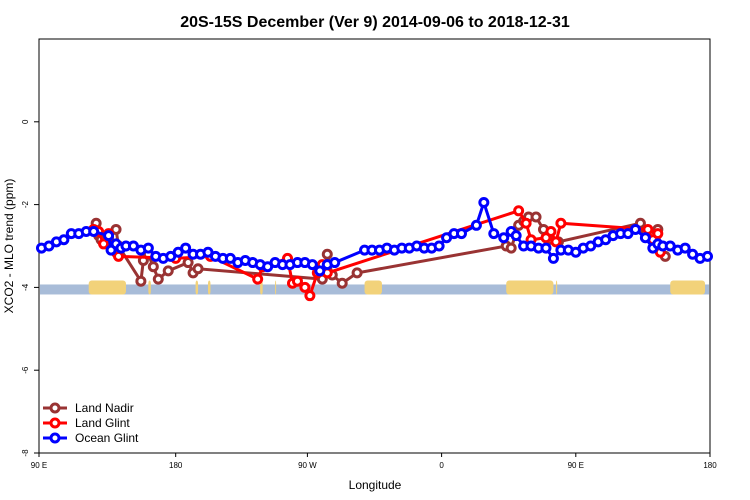  What do you see at coordinates (107, 438) in the screenshot?
I see `legend-label: Ocean Glint` at bounding box center [107, 438].